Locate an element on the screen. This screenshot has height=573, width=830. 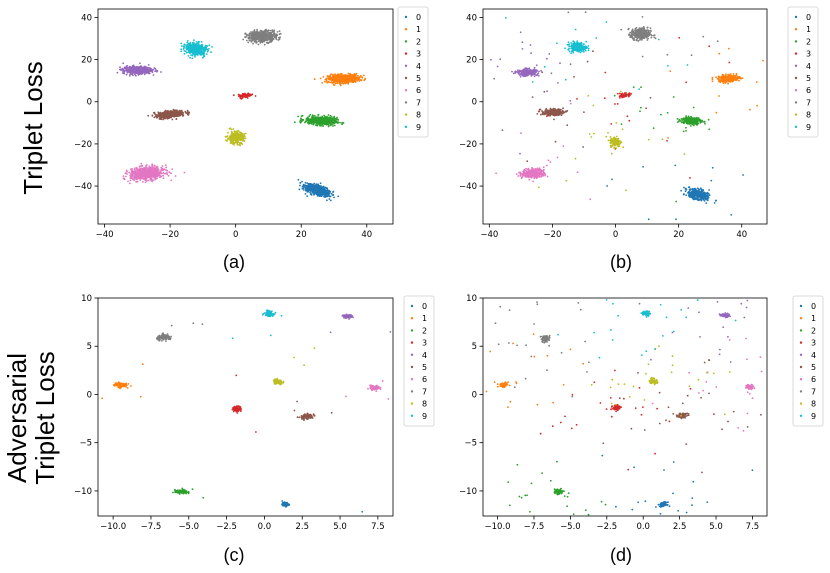
legend-label: 0 is located at coordinates (418, 17).